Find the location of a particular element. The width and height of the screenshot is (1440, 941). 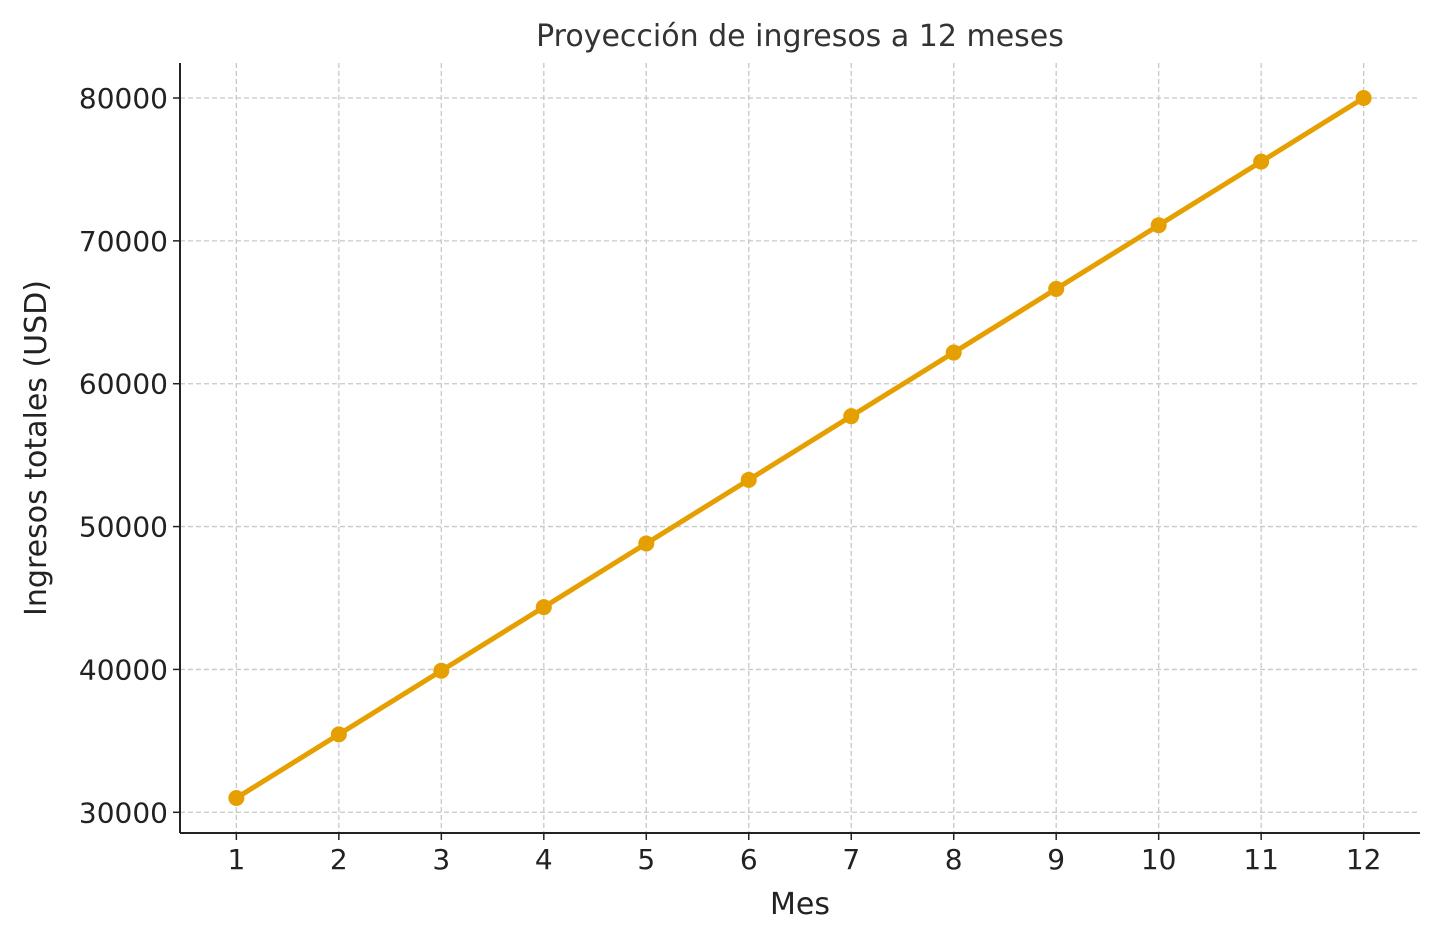

x-tick-label: 4 is located at coordinates (544, 859).